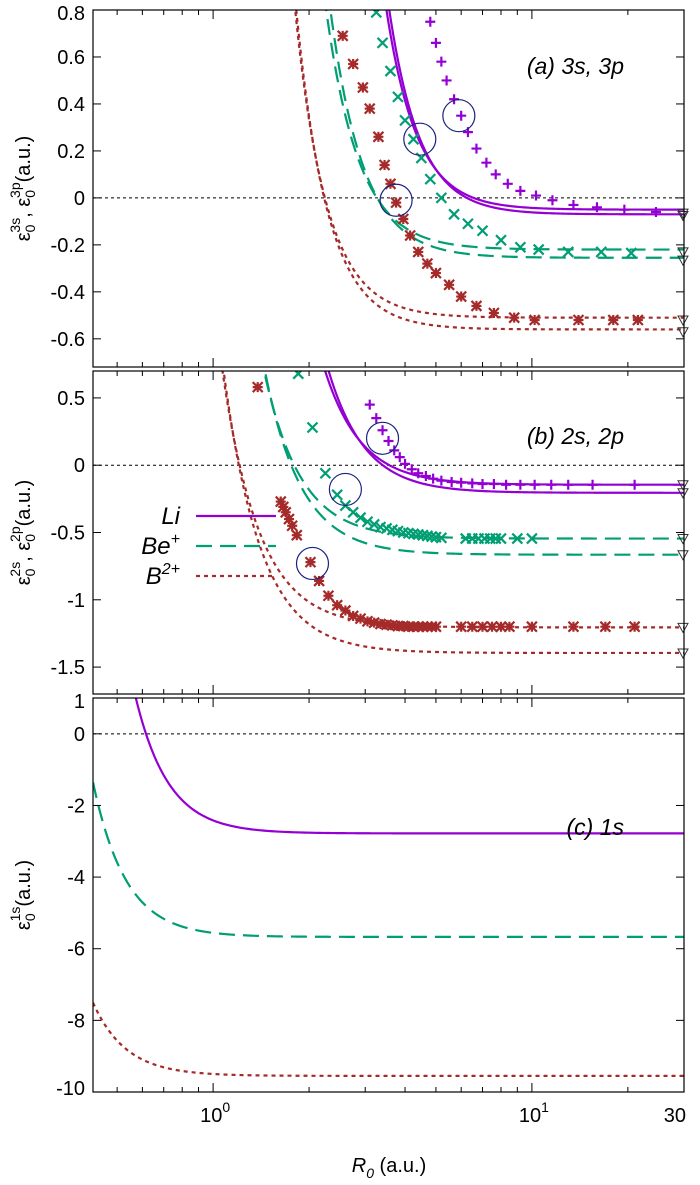  Describe the element at coordinates (76, 601) in the screenshot. I see `y-tick-label: -1` at that location.